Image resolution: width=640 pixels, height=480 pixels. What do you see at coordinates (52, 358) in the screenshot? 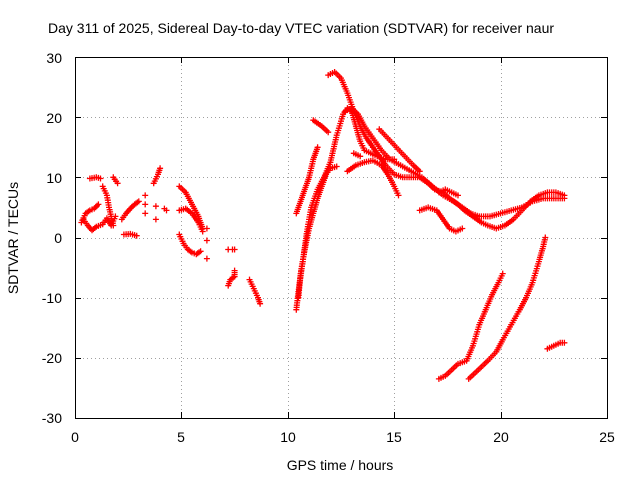
I see `y-tick-label-neg20: -20` at bounding box center [52, 358].